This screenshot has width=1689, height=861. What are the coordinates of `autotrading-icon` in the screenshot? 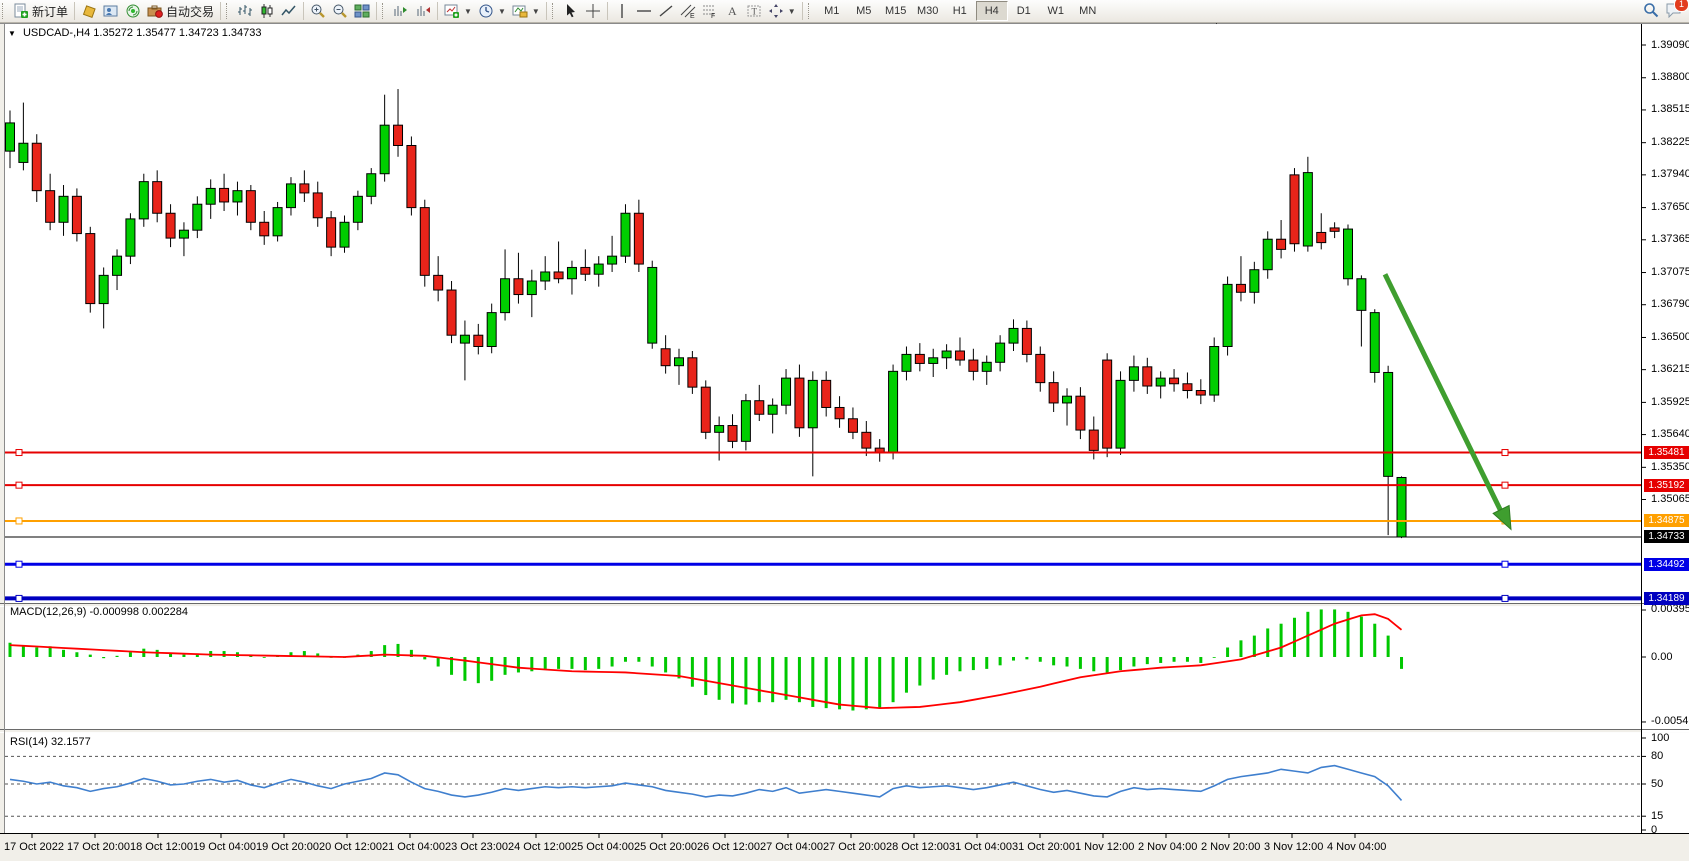 It's located at (155, 11).